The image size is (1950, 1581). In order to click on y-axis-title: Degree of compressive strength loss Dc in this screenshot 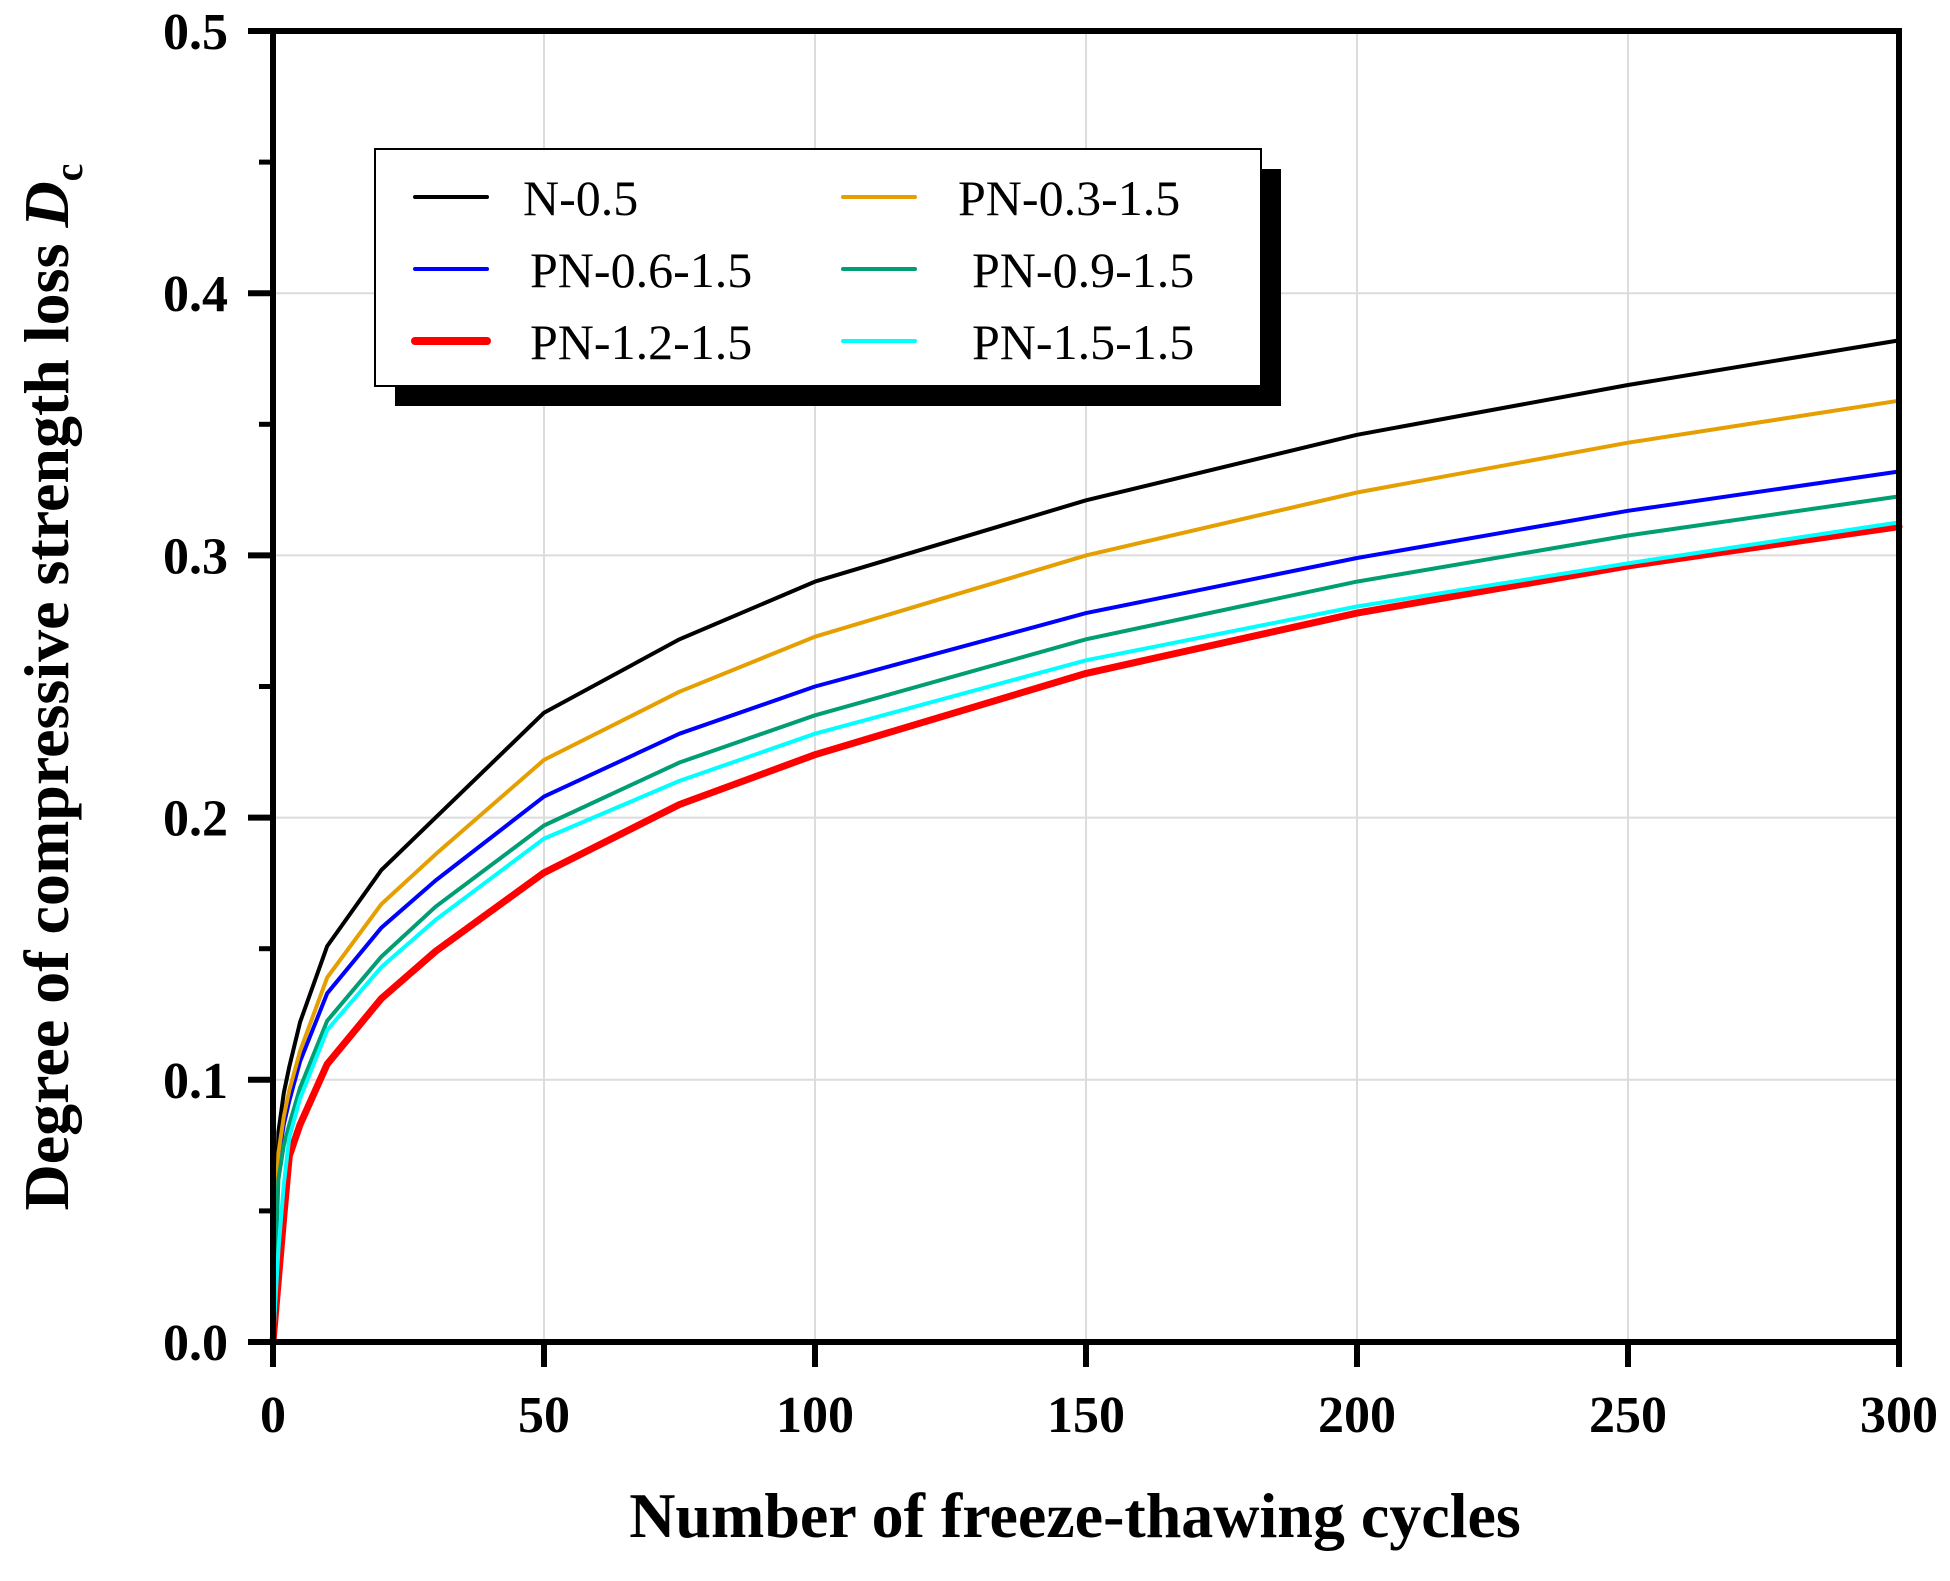, I will do `click(51, 687)`.